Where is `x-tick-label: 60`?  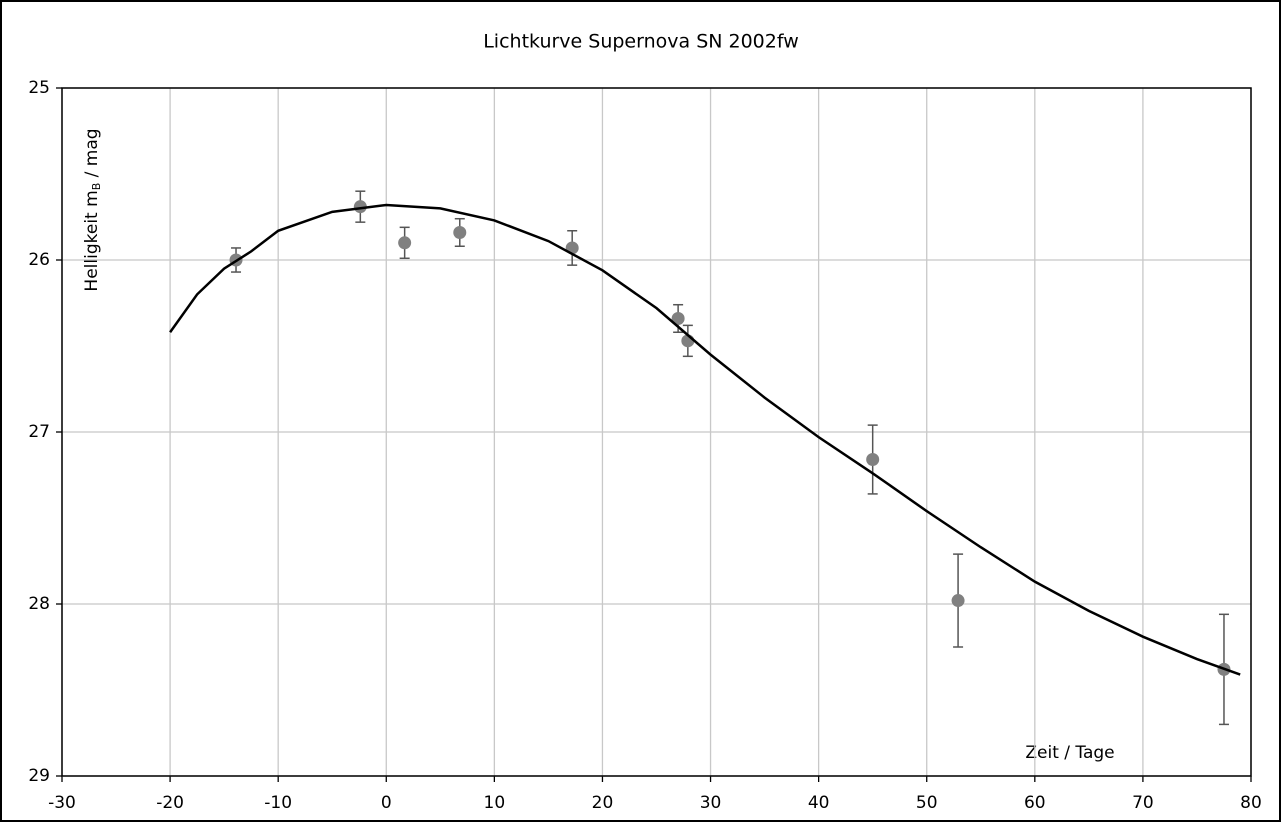 x-tick-label: 60 is located at coordinates (1035, 803).